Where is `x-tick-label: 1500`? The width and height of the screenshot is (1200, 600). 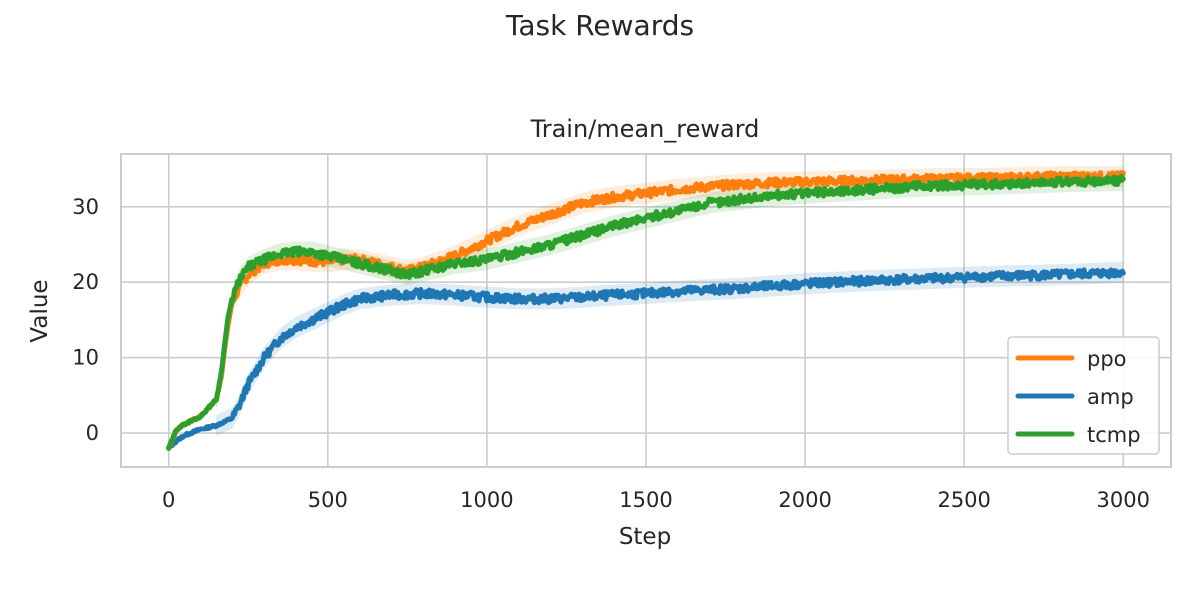 x-tick-label: 1500 is located at coordinates (645, 500).